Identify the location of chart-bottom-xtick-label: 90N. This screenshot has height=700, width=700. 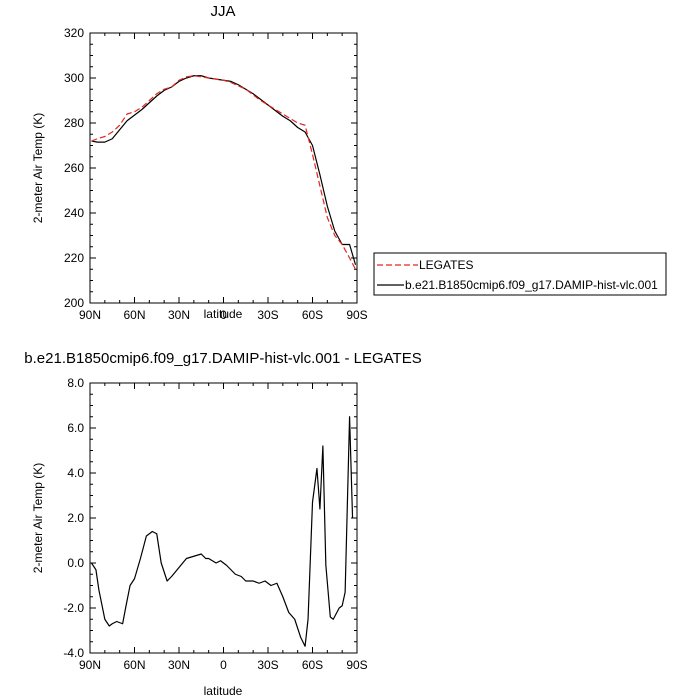
(90, 665).